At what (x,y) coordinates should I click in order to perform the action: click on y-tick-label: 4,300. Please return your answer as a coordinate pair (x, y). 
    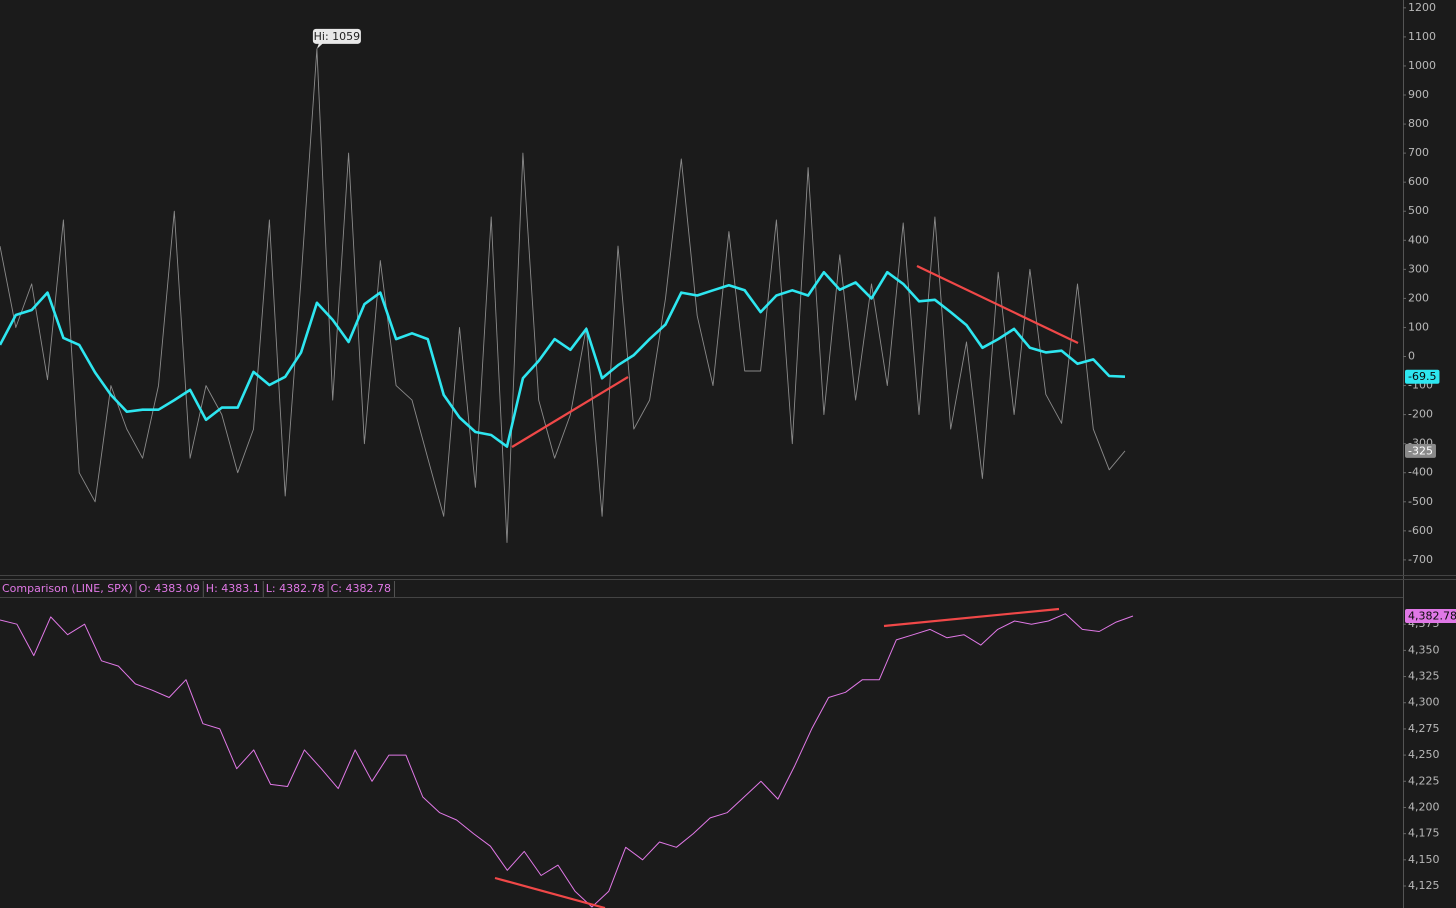
    Looking at the image, I should click on (1424, 702).